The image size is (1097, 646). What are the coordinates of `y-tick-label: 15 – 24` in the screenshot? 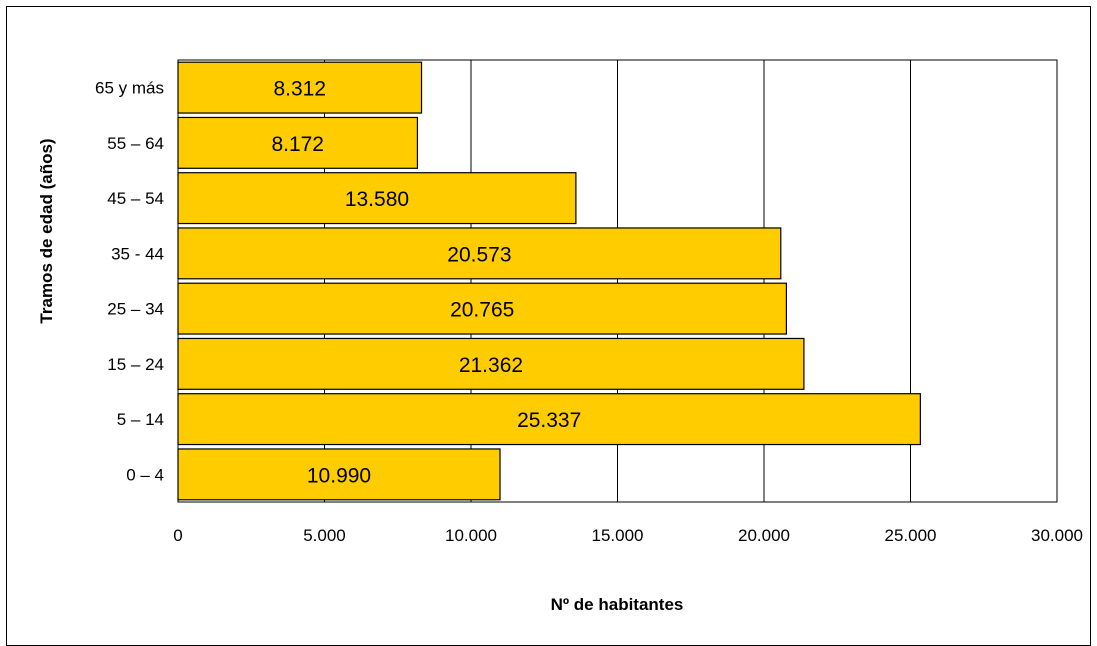 It's located at (135, 364).